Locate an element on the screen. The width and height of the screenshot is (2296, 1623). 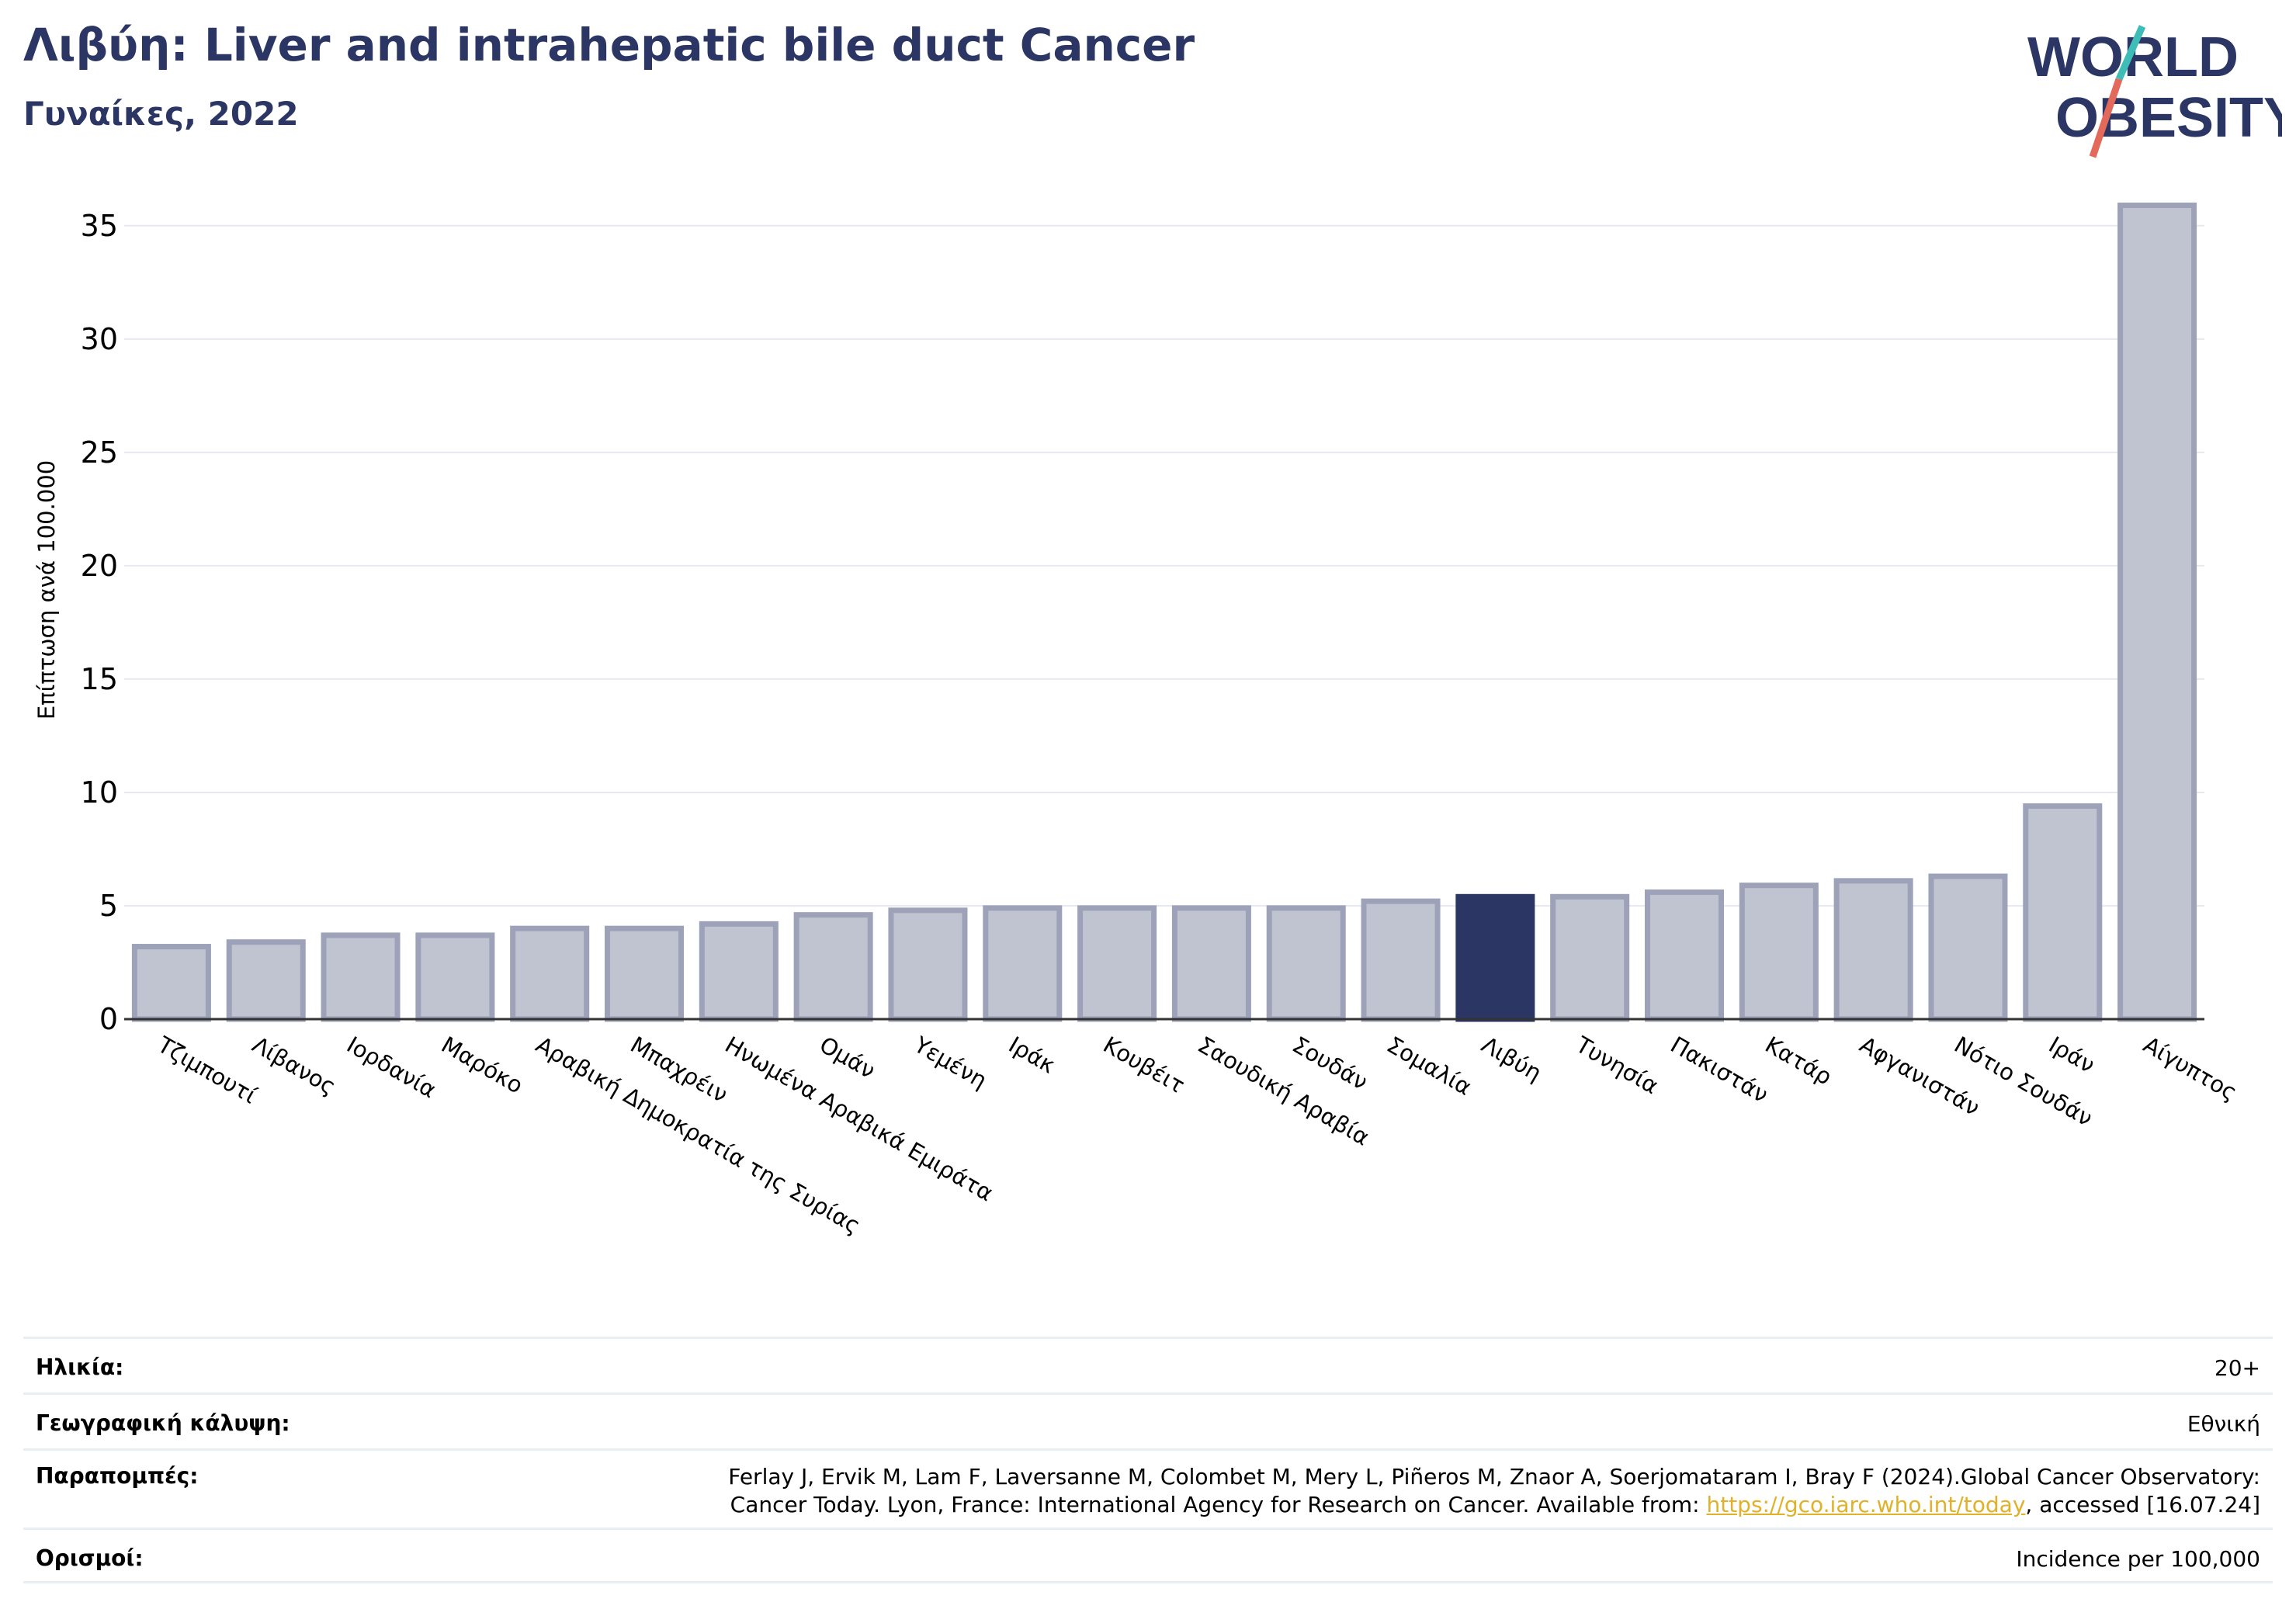
references-line-2-suffix: , accessed [16.07.24] is located at coordinates (2142, 1504).